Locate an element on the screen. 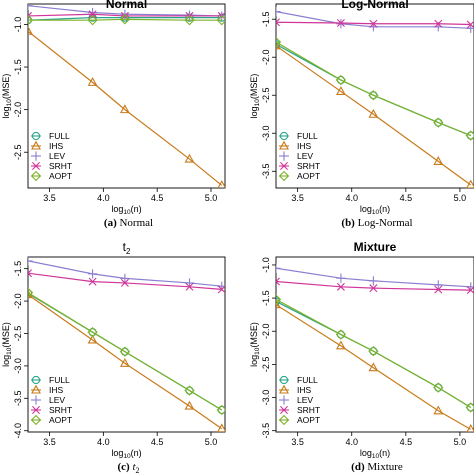 The image size is (474, 474). y-tick-label: -1.5 is located at coordinates (18, 67).